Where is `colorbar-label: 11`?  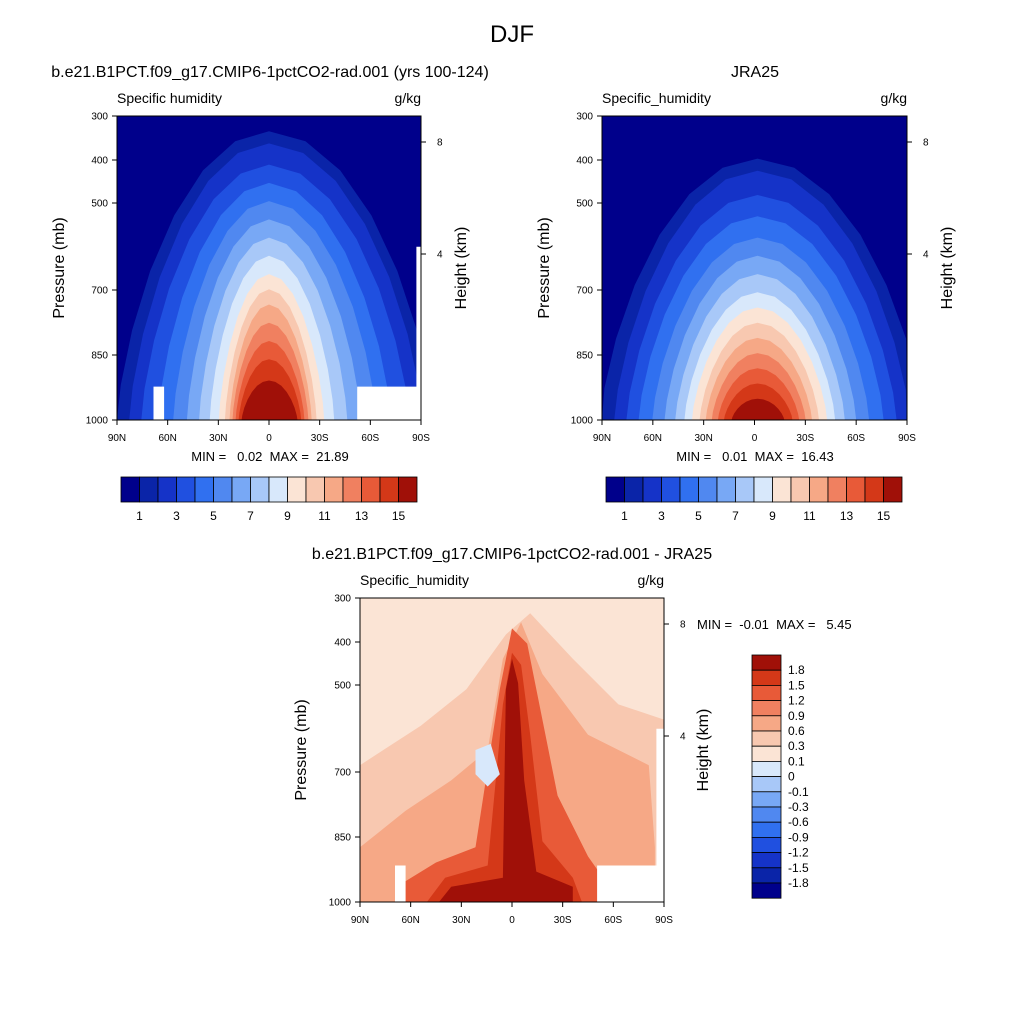 colorbar-label: 11 is located at coordinates (324, 516).